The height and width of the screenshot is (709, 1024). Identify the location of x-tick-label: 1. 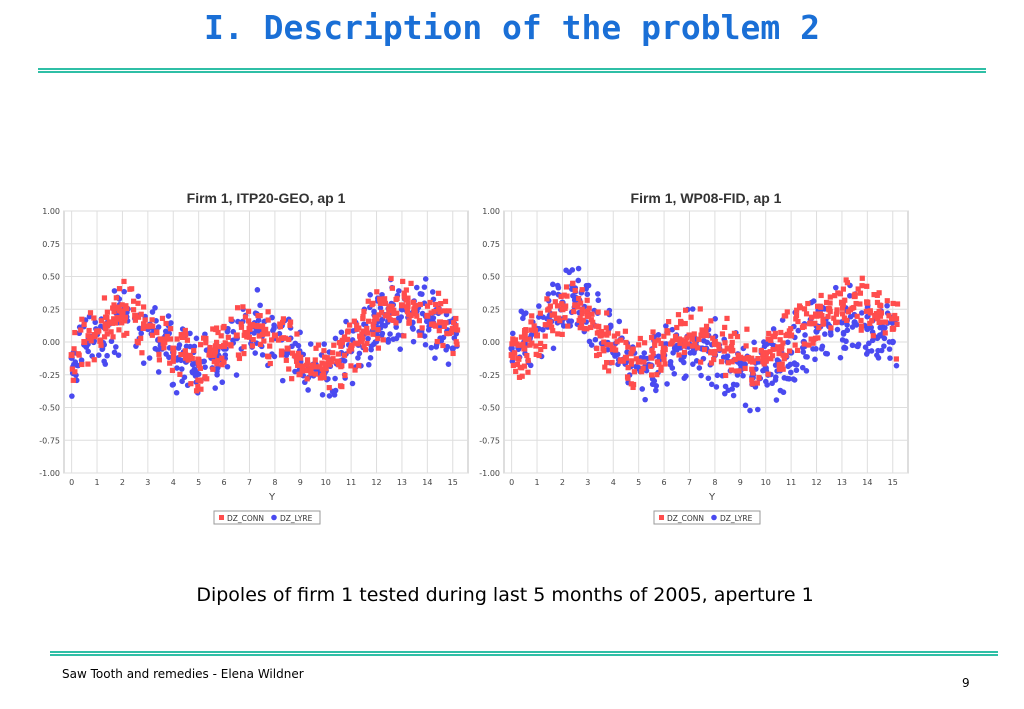
(536, 482).